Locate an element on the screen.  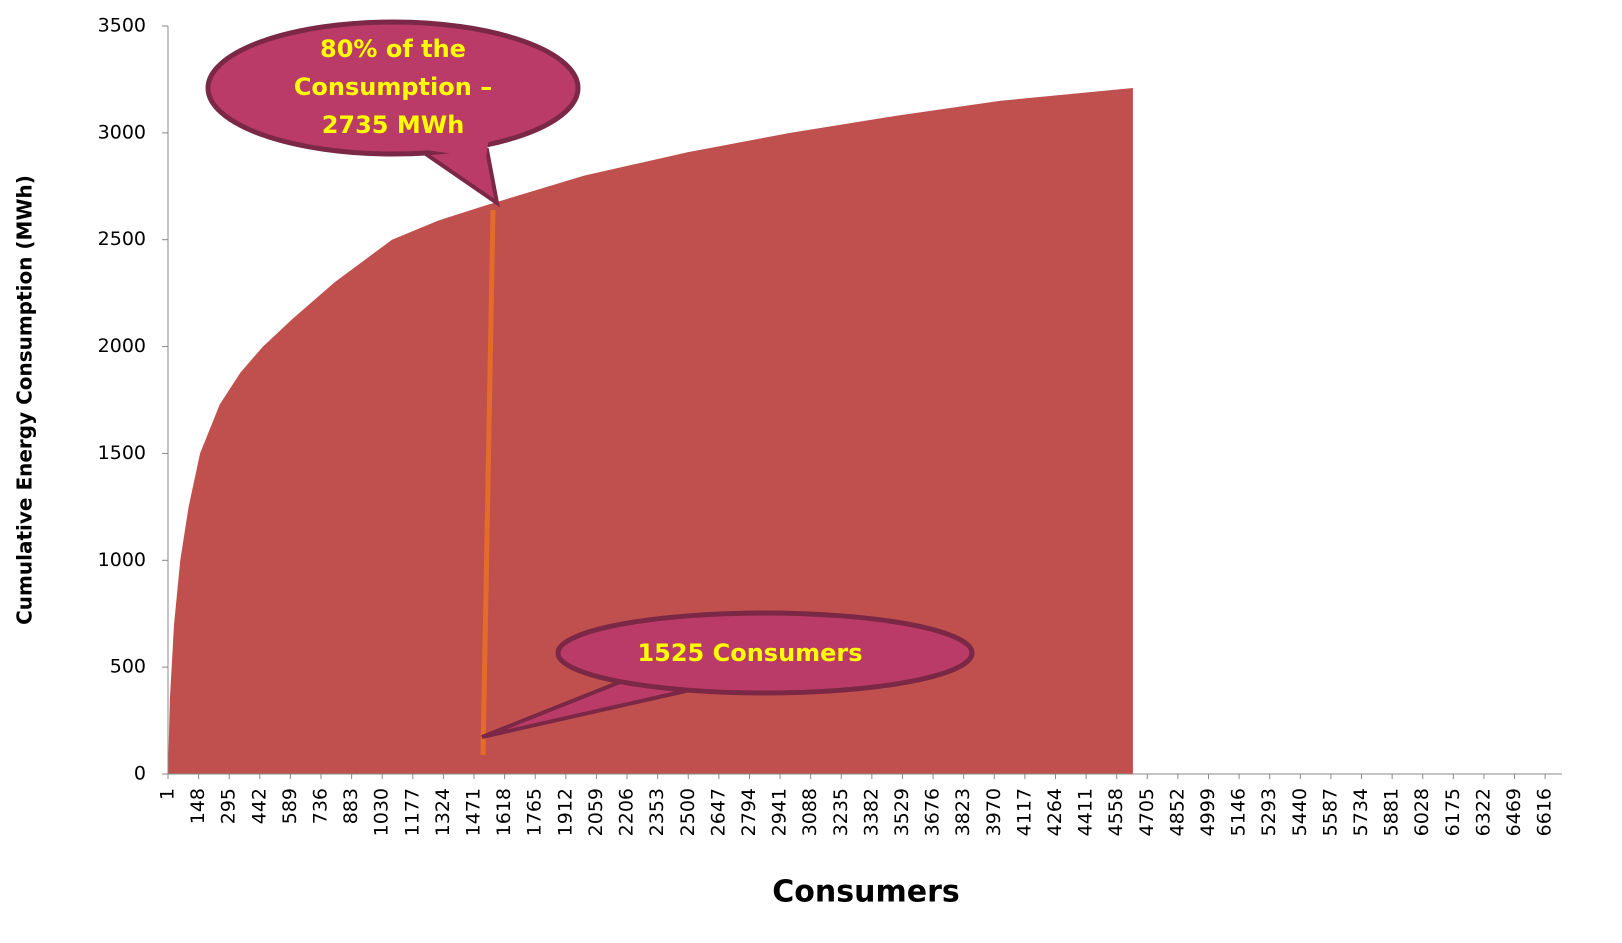
x-tick-label: 5734 is located at coordinates (1361, 812).